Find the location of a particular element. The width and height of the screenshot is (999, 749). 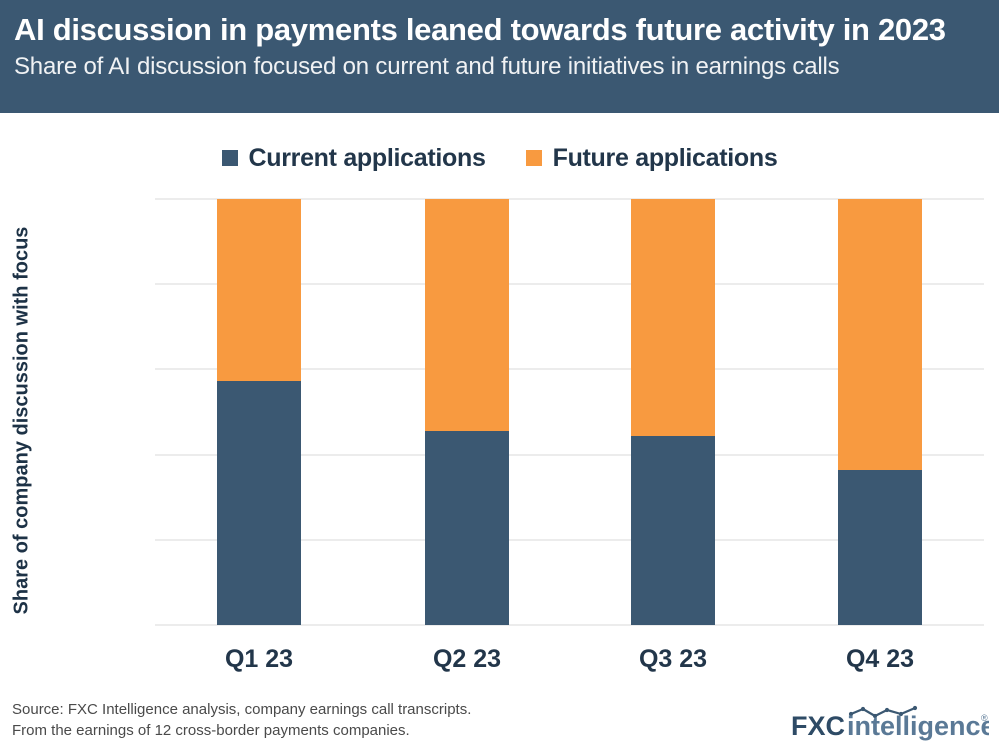

x-axis-tick-label: Q3 23 is located at coordinates (673, 659).